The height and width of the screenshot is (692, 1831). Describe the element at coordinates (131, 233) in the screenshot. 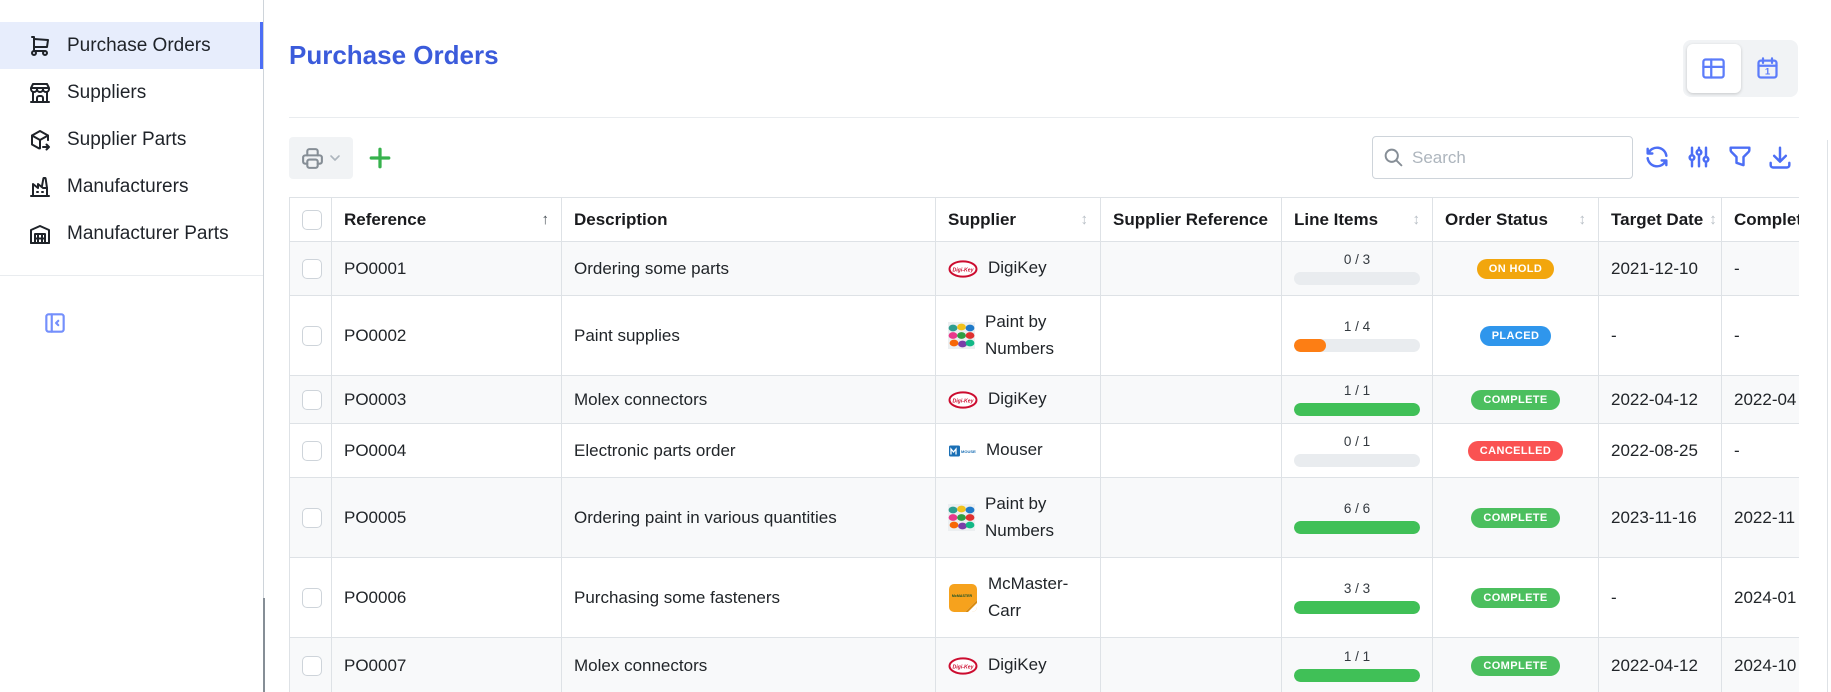

I see `sidebar-item-manufacturer-parts: Manufacturer Parts` at that location.